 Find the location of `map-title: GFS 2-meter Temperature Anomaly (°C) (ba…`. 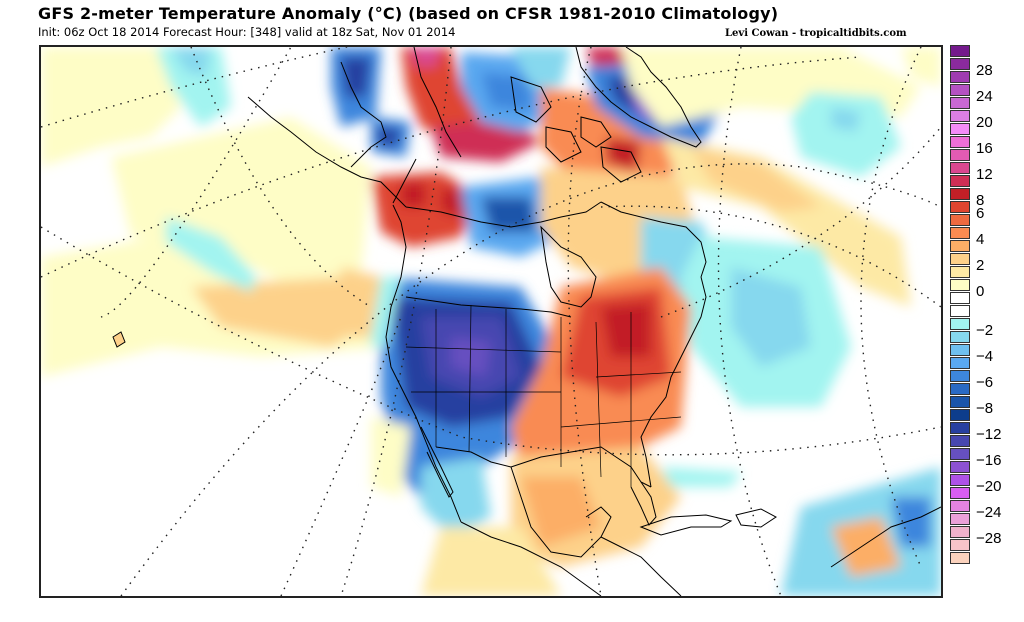

map-title: GFS 2-meter Temperature Anomaly (°C) (ba… is located at coordinates (408, 13).